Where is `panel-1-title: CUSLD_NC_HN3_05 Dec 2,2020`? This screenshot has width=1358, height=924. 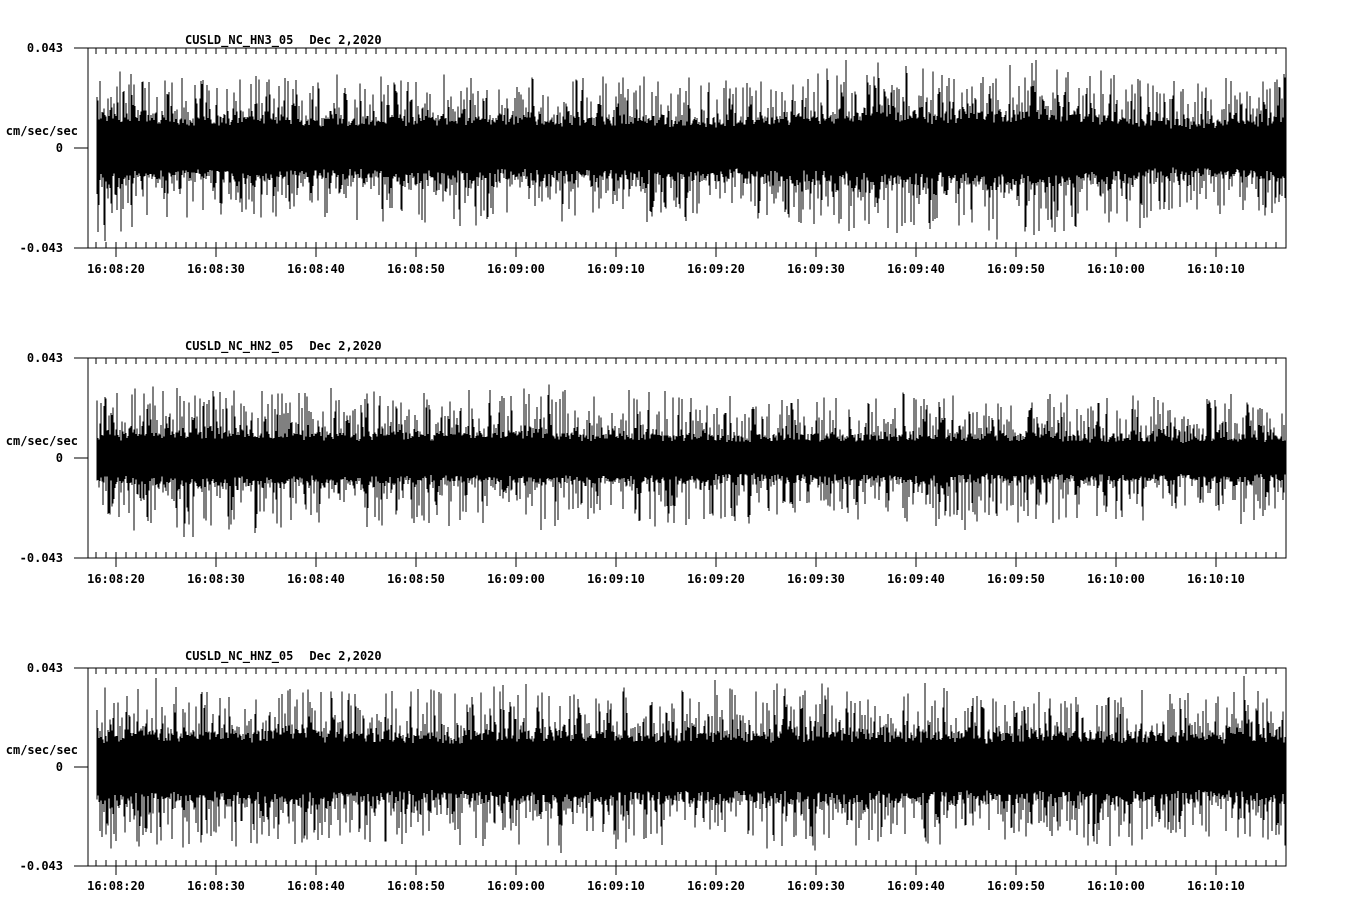
panel-1-title: CUSLD_NC_HN3_05 Dec 2,2020 is located at coordinates (283, 40).